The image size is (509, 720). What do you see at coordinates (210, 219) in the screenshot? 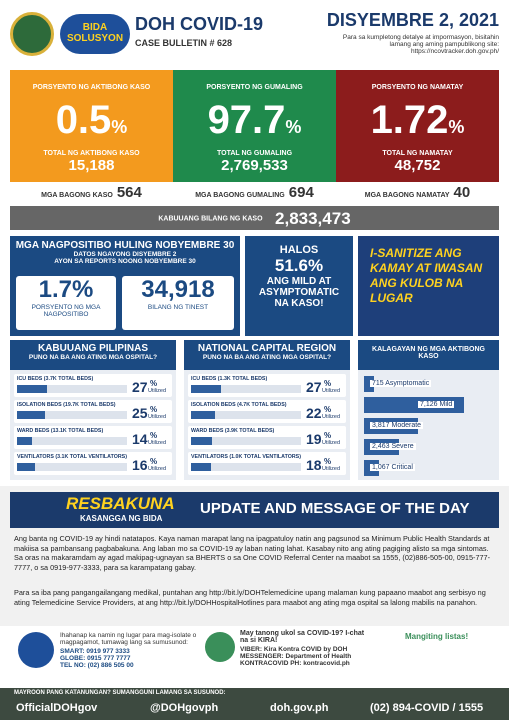
I see `total-label: KABUUANG BILANG NG KASO` at bounding box center [210, 219].